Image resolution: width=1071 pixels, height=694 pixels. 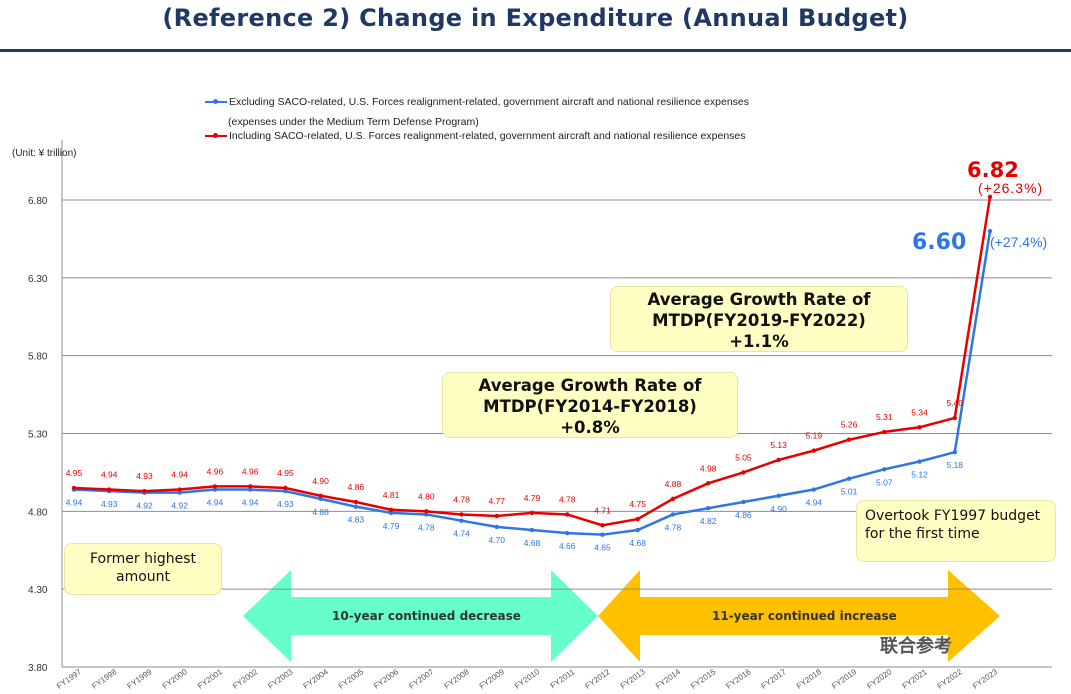 What do you see at coordinates (38, 435) in the screenshot?
I see `y-tick-label: 5.30` at bounding box center [38, 435].